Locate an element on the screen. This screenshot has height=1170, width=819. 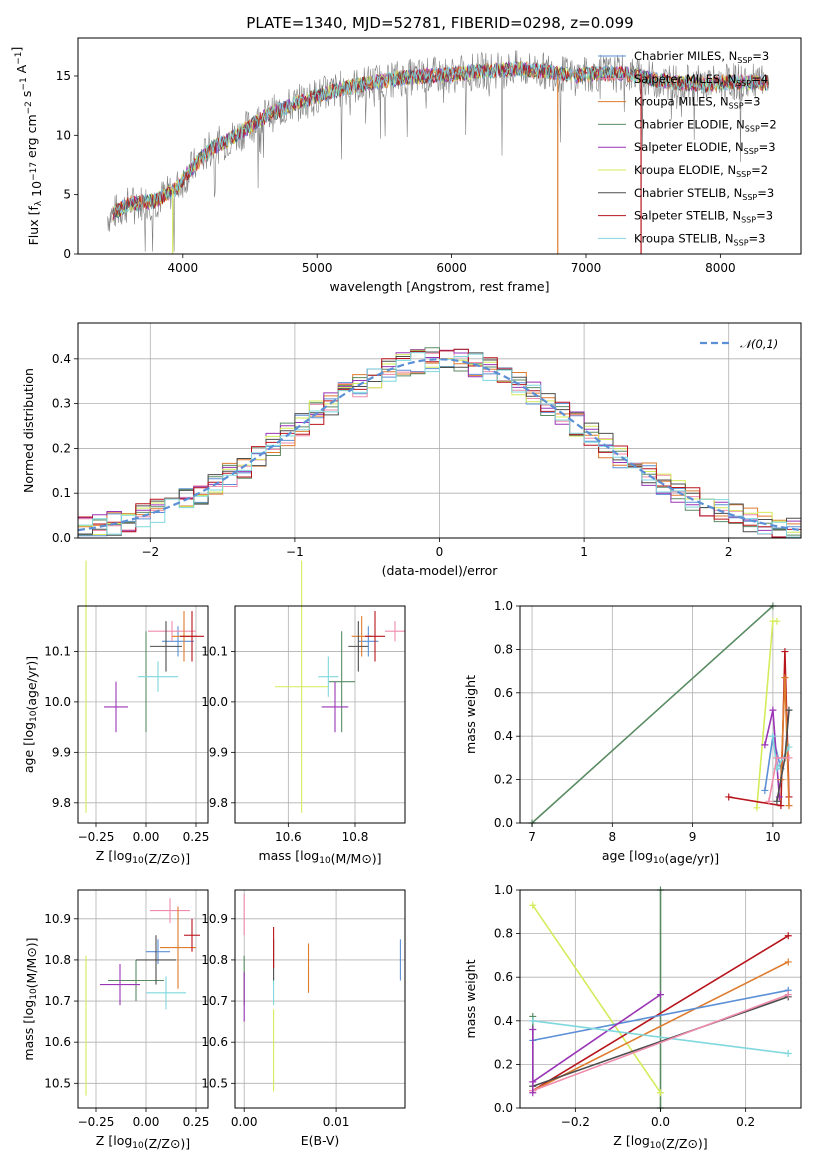
x-tick-label: 2 is located at coordinates (729, 552).